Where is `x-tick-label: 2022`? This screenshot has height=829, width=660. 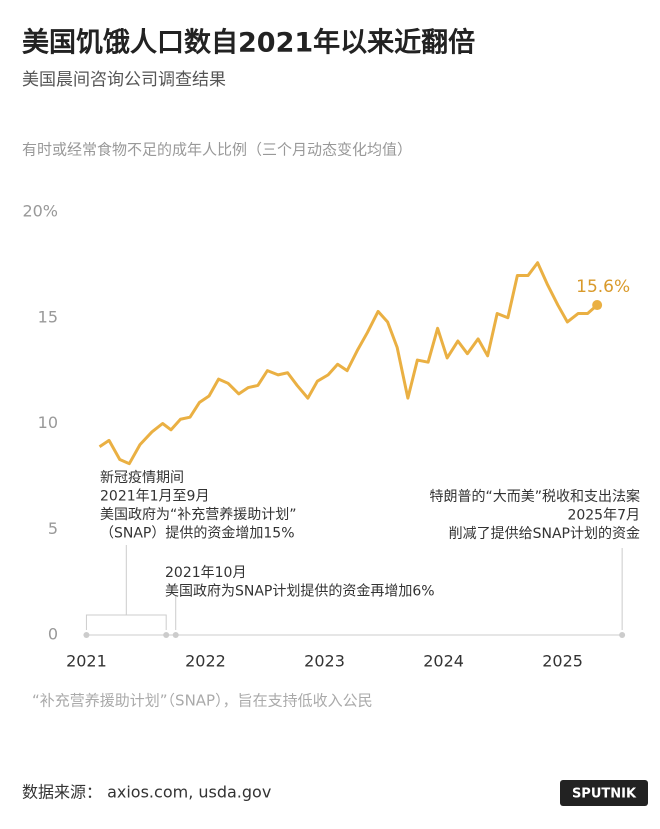
x-tick-label: 2022 is located at coordinates (205, 661).